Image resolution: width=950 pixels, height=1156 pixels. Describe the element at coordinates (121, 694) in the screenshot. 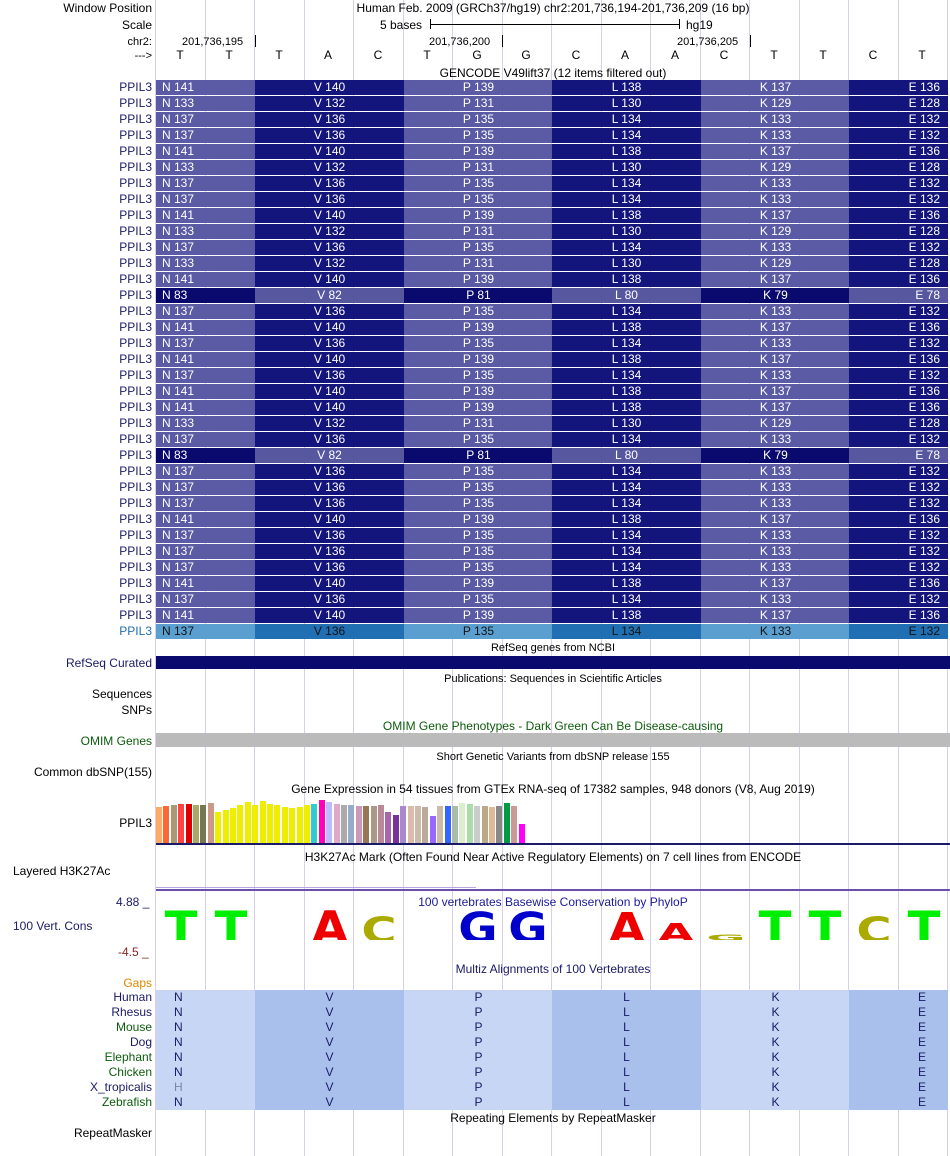

I see `publications-label-sequences: Sequences` at that location.